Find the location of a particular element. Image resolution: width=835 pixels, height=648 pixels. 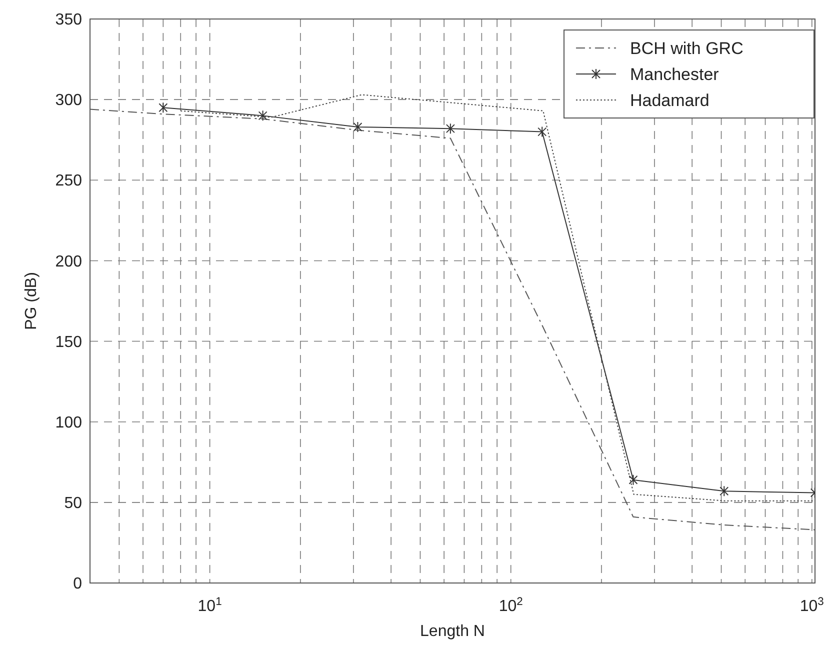

y-axis-title: PG (dB) is located at coordinates (31, 301).